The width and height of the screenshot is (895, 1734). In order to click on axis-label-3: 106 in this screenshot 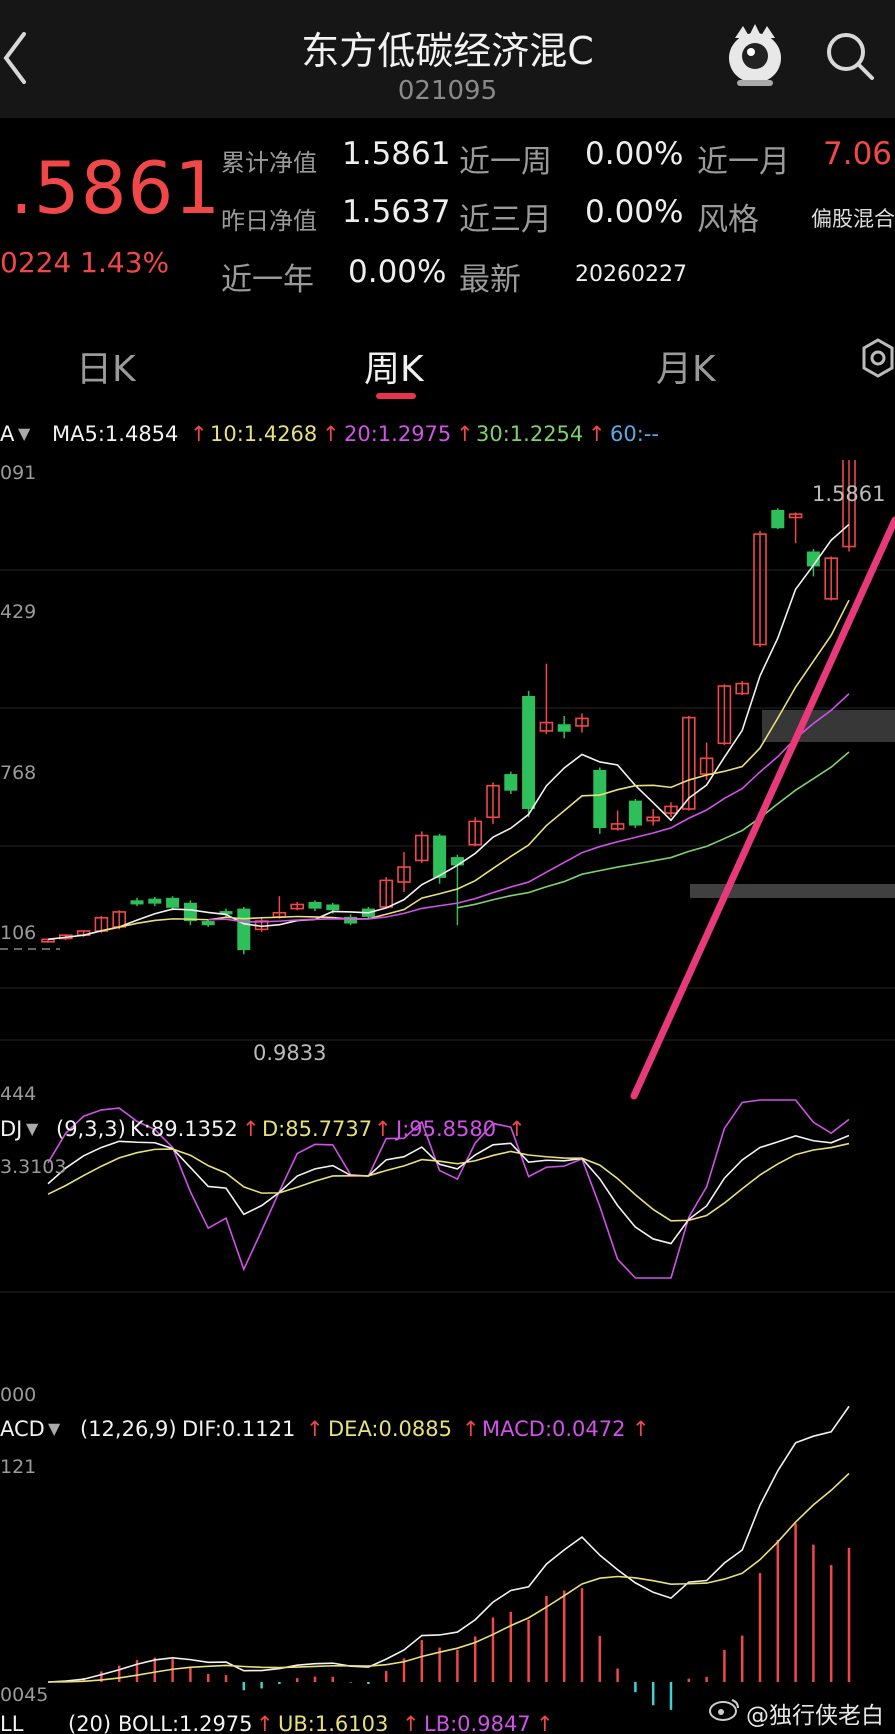, I will do `click(18, 933)`.